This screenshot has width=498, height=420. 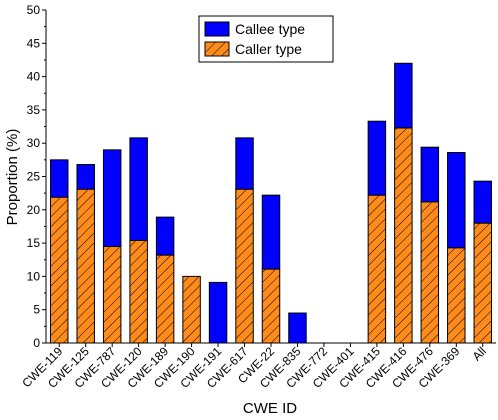 What do you see at coordinates (270, 408) in the screenshot?
I see `x-axis-title: CWE ID` at bounding box center [270, 408].